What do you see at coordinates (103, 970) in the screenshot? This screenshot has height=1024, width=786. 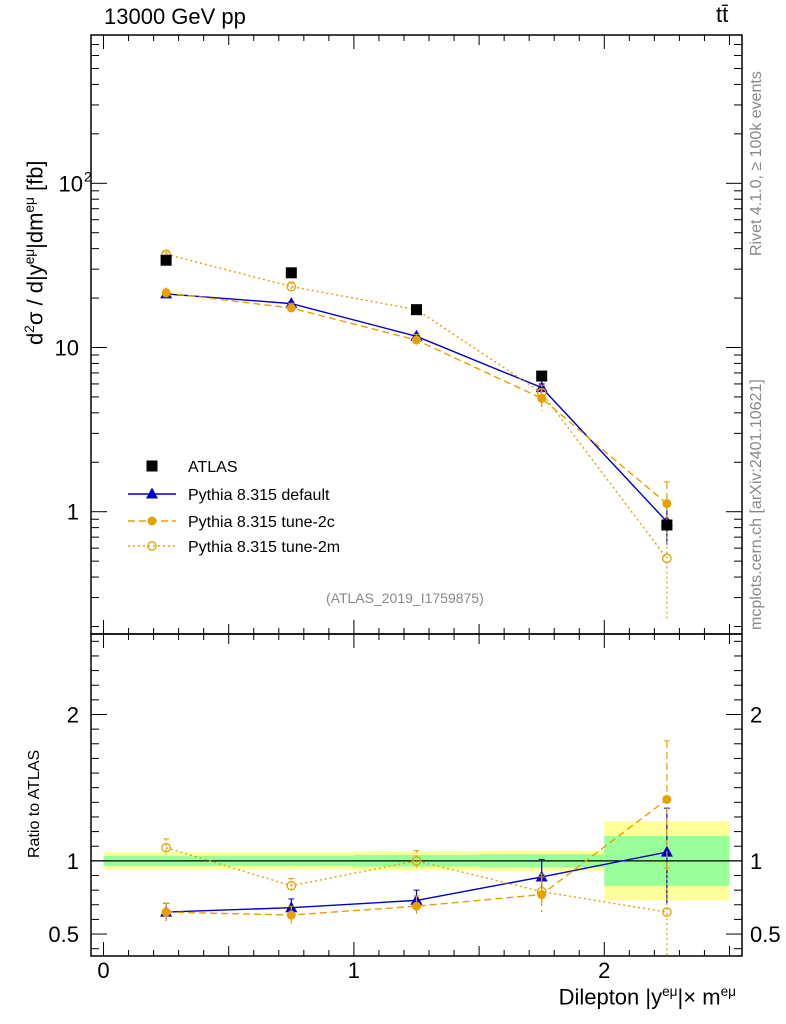 I see `x-tick-label: 0` at bounding box center [103, 970].